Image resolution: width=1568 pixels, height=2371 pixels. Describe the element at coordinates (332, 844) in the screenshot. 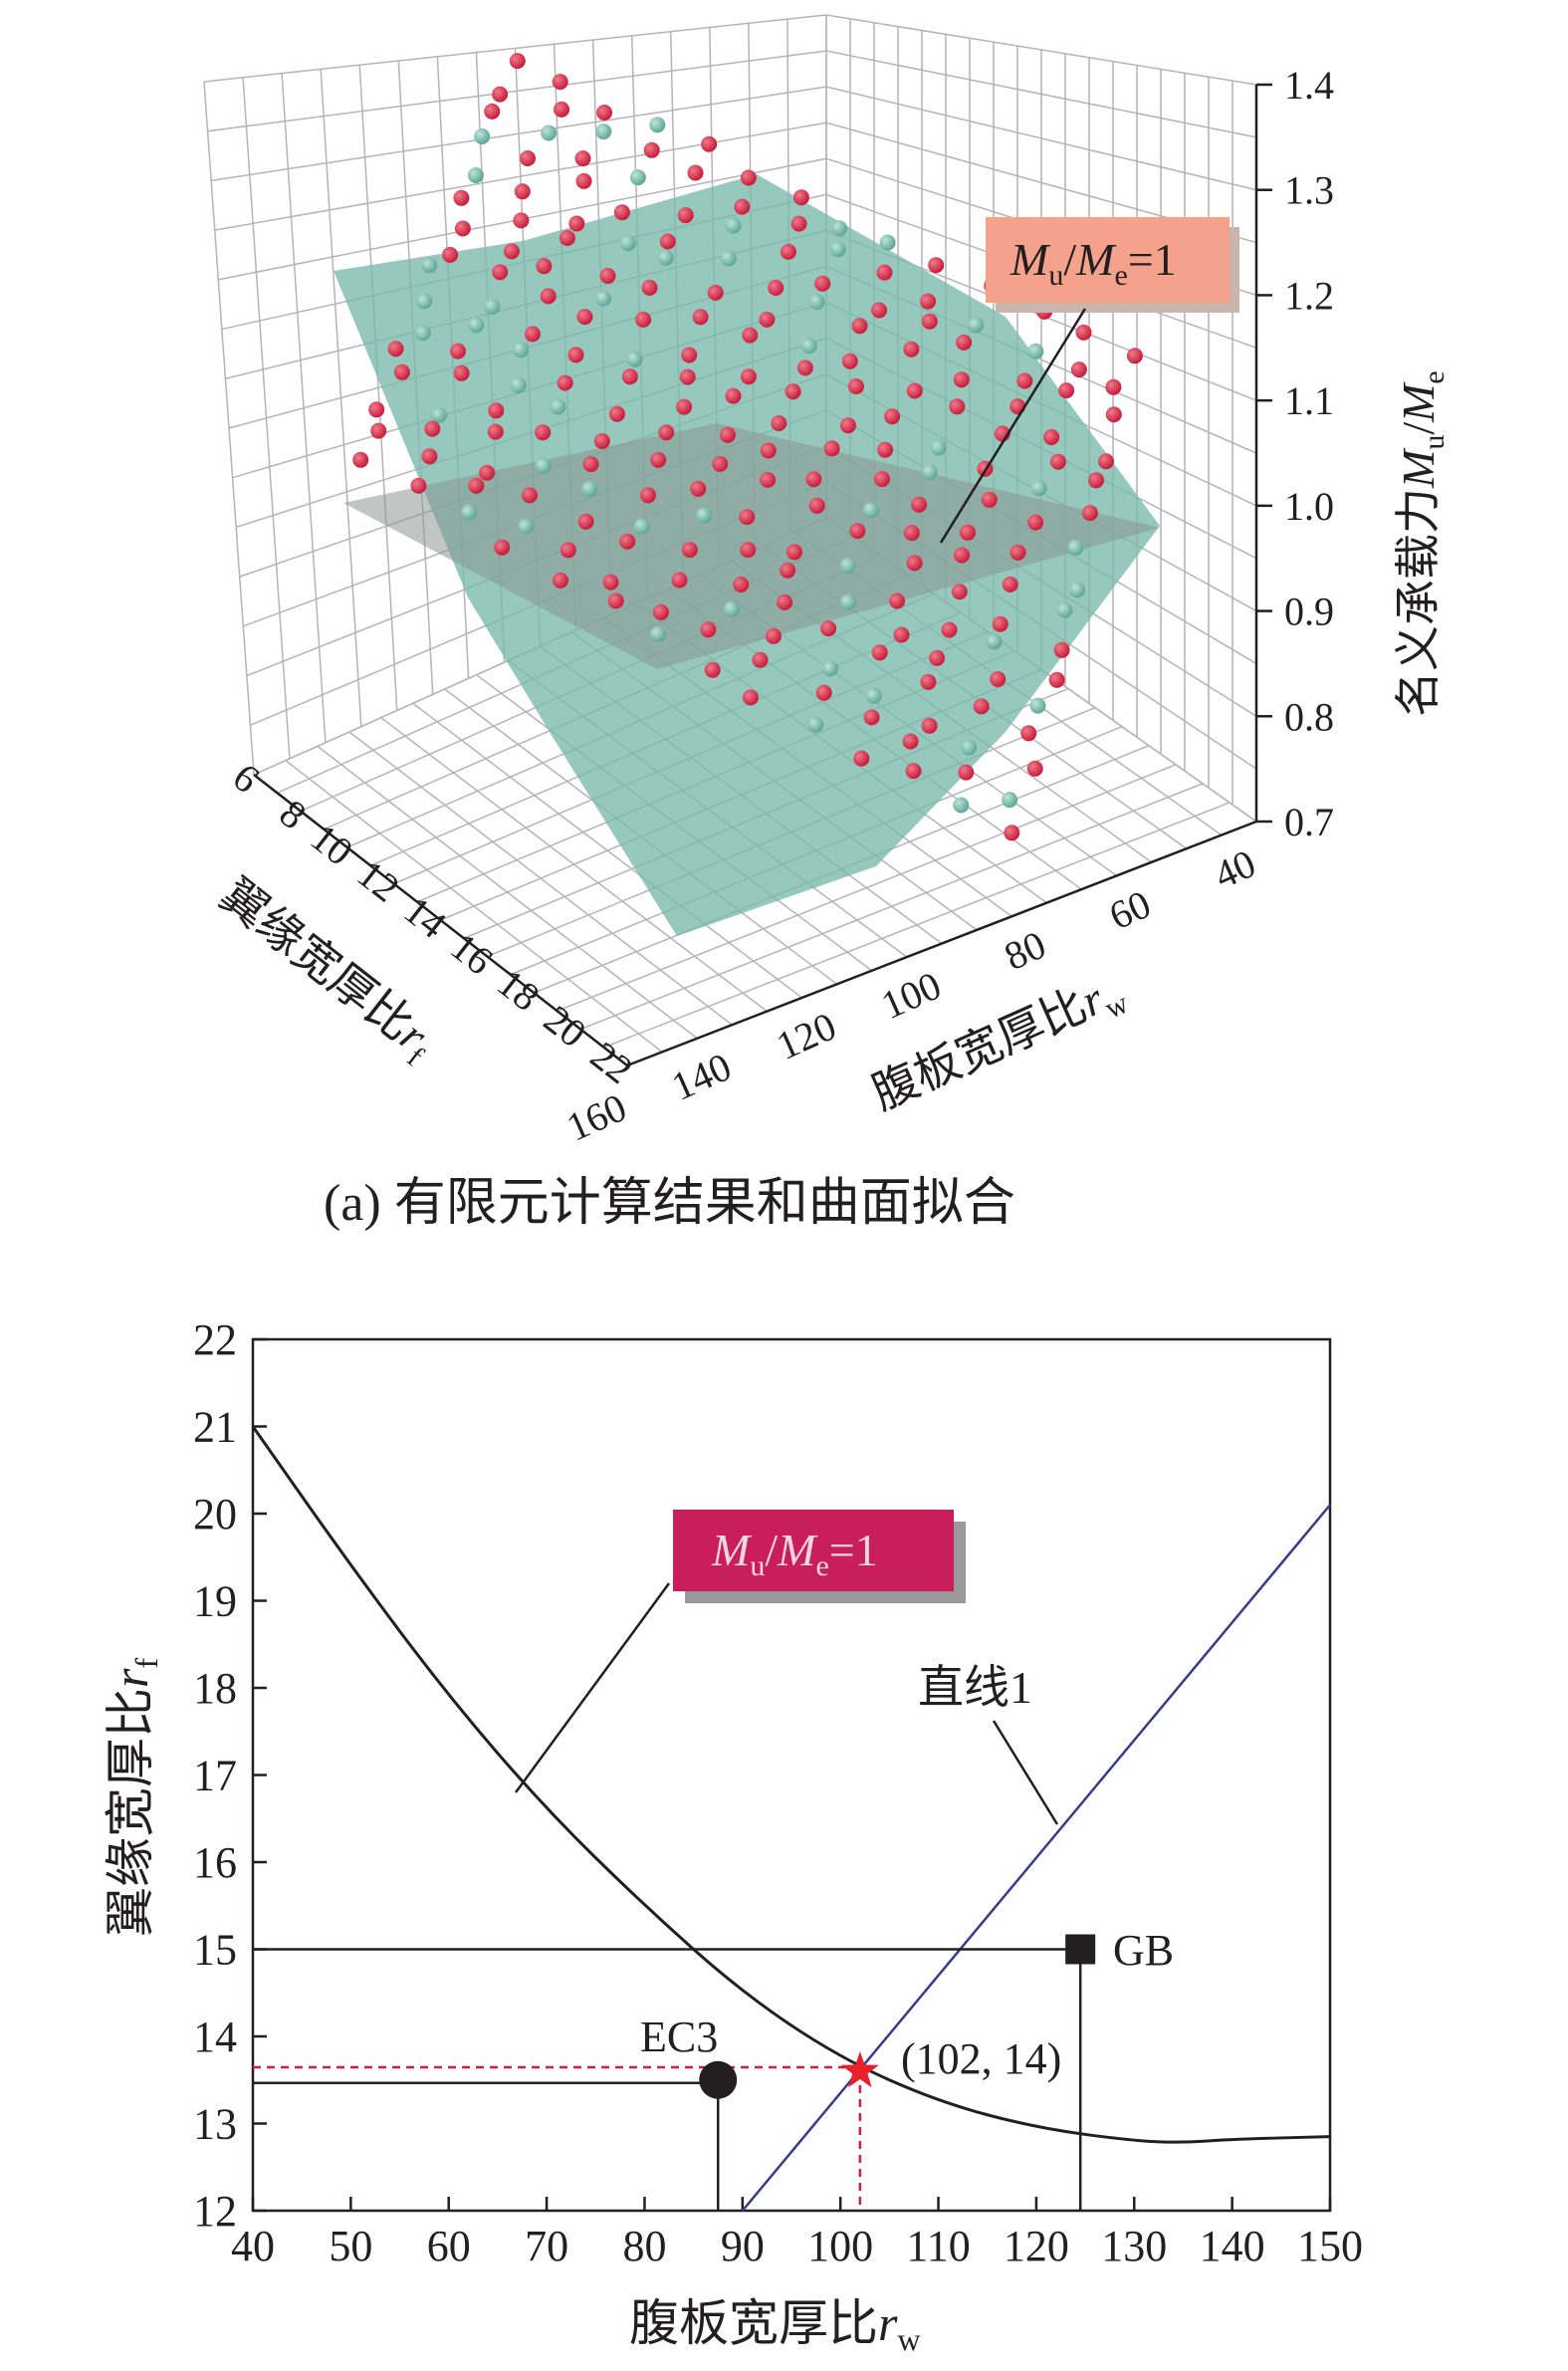

I see `chart-a-x-tick-label: 10` at that location.